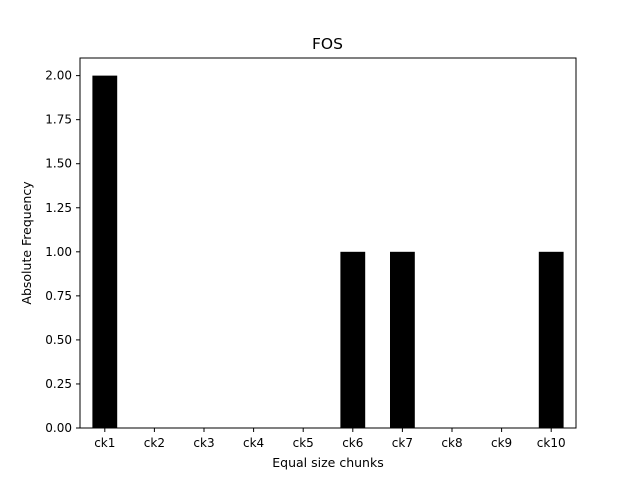  Describe the element at coordinates (402, 339) in the screenshot. I see `bar-ck7` at that location.